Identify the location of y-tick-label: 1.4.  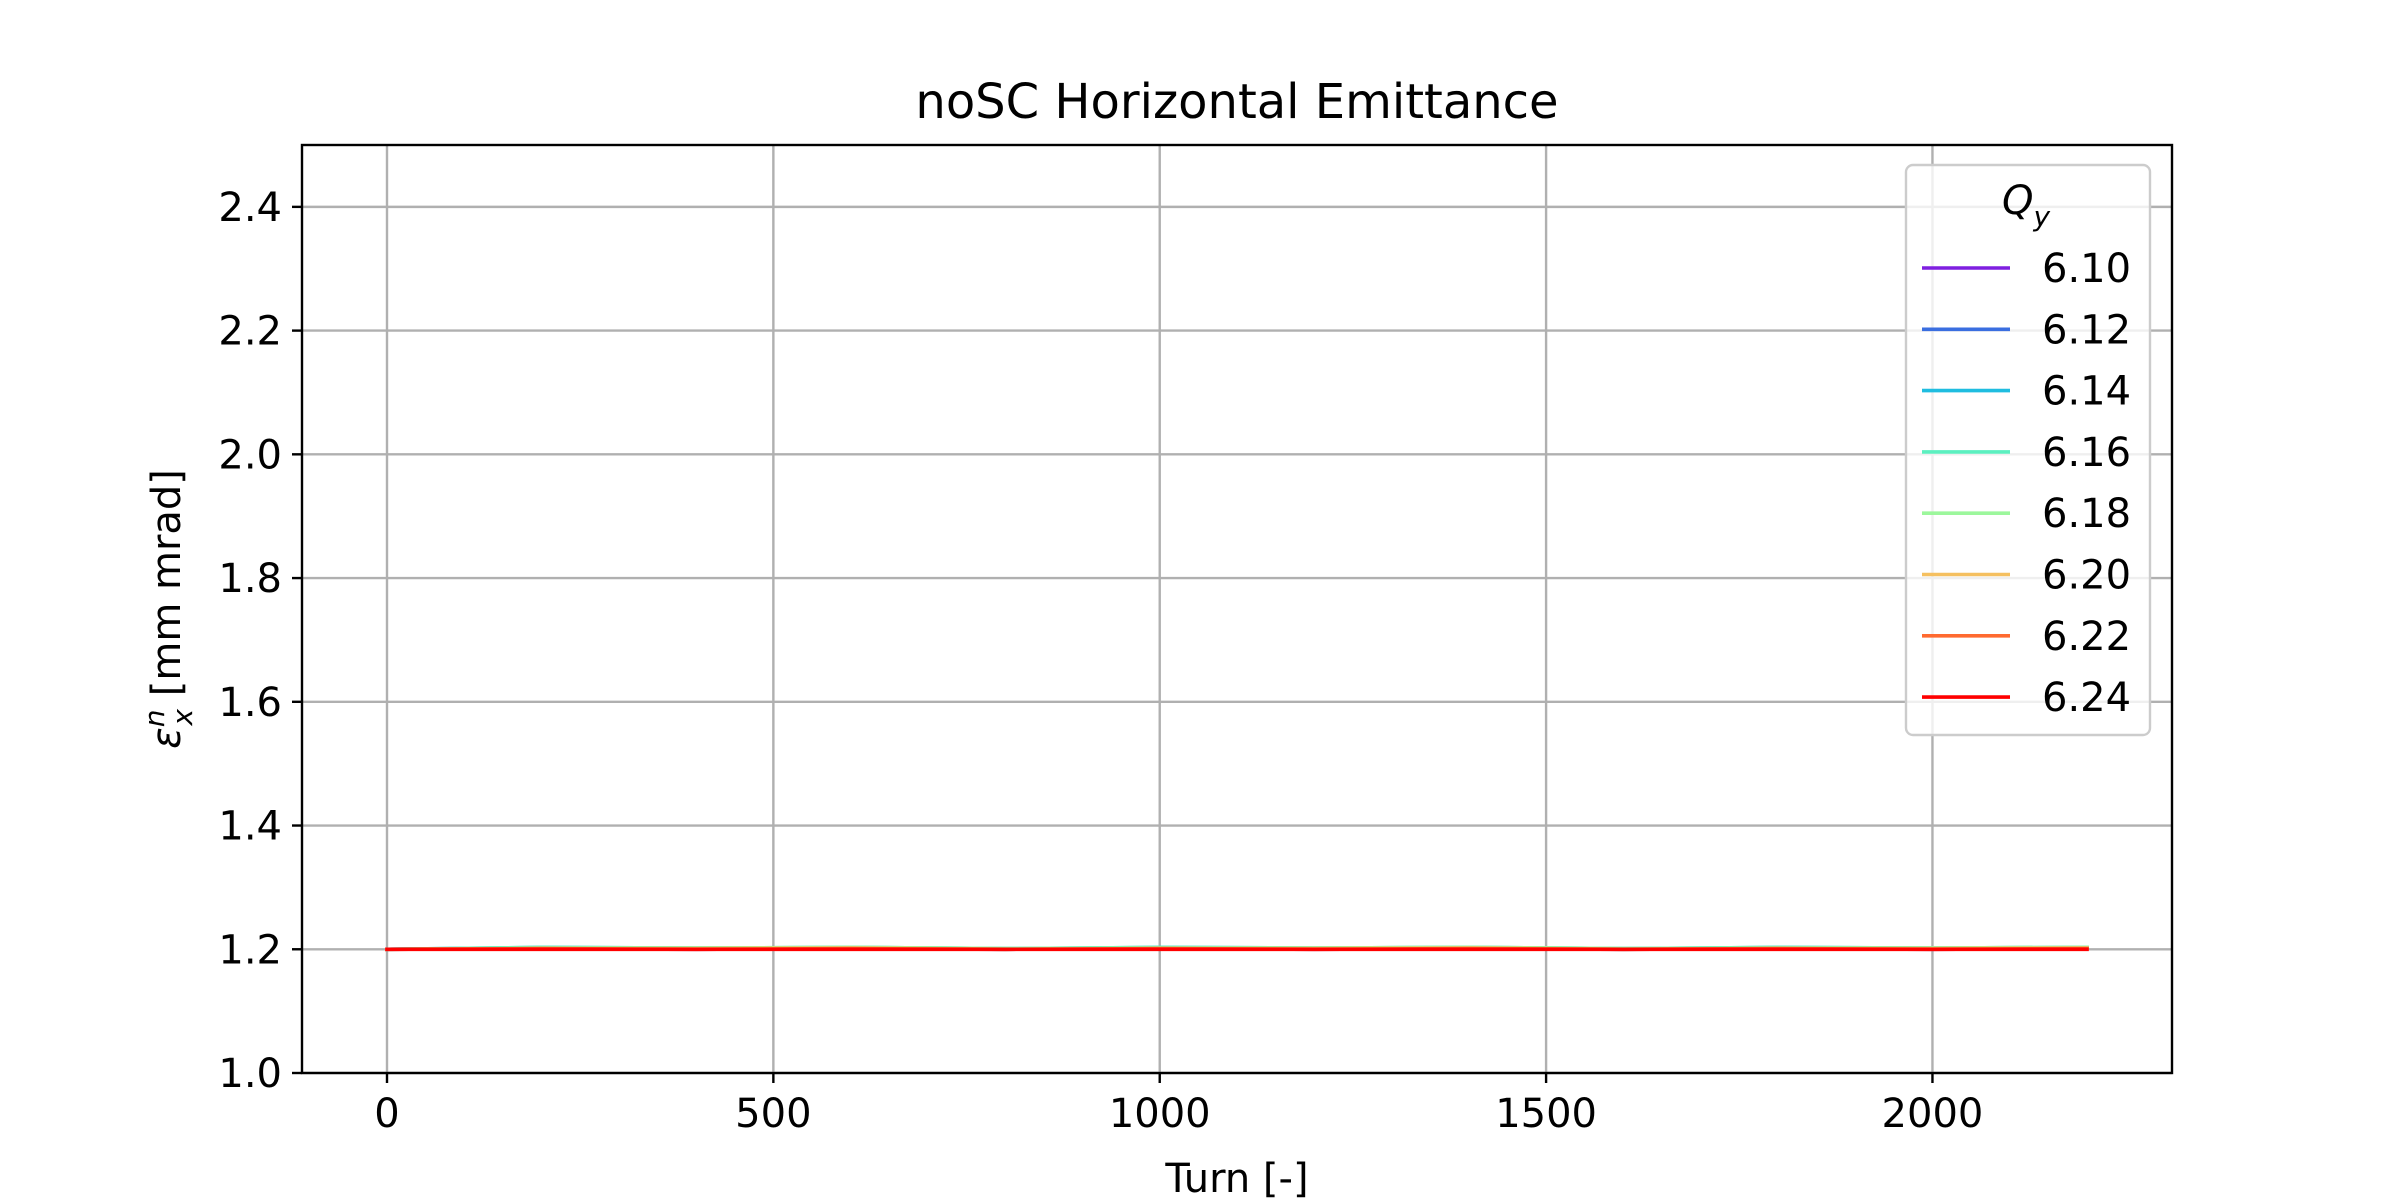
(250, 827).